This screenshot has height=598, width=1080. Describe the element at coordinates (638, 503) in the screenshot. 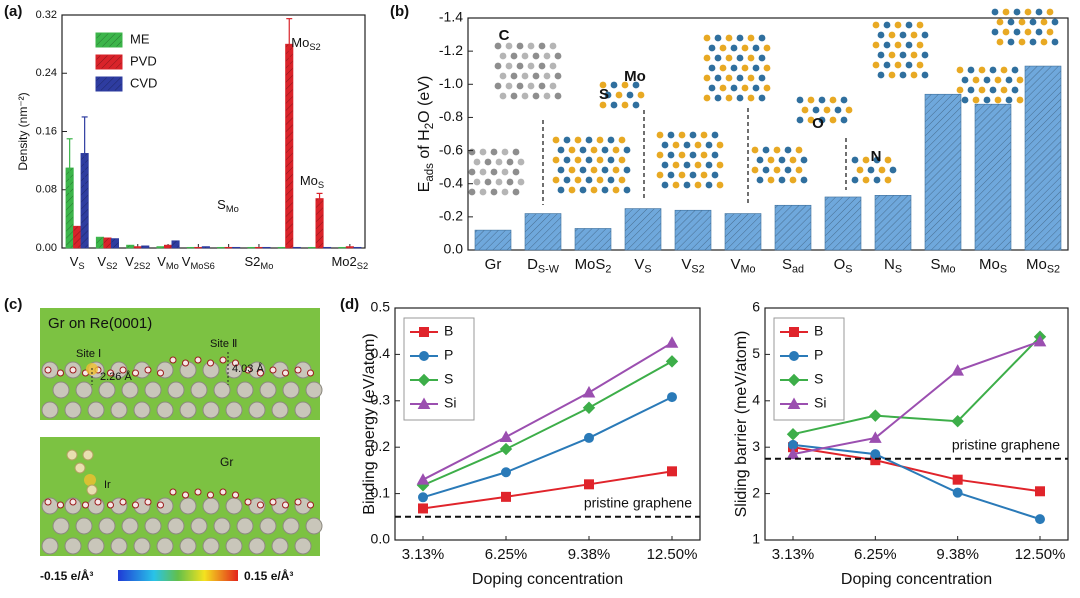

I see `reference-label: pristine graphene` at that location.